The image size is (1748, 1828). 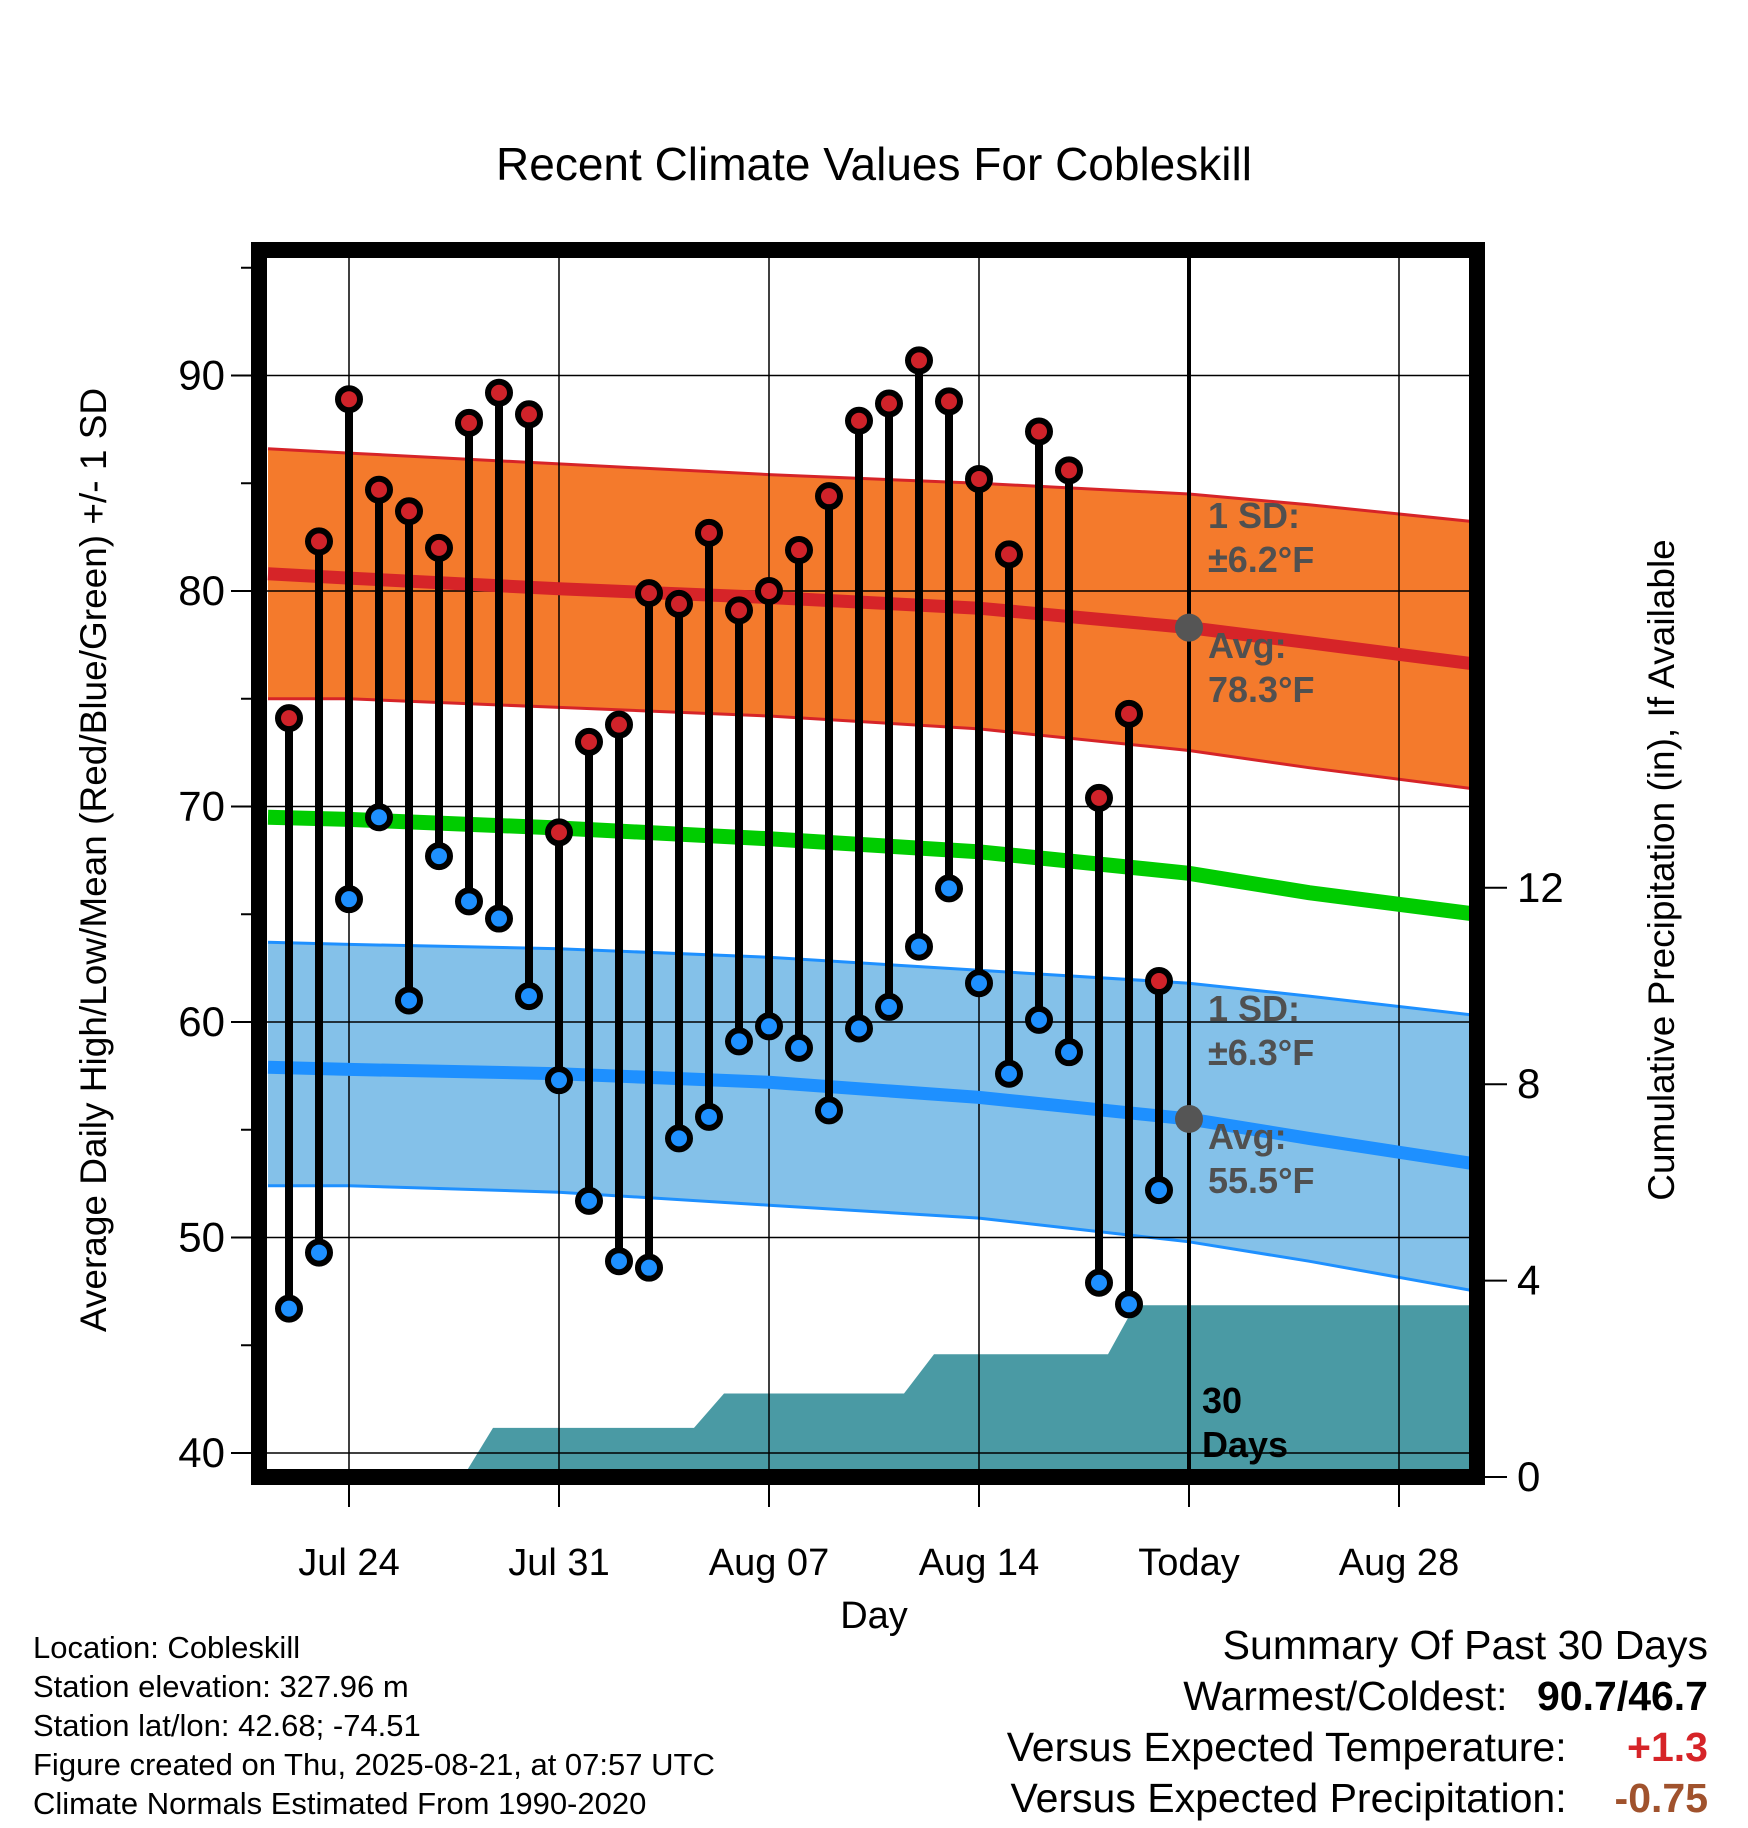 I want to click on precip-label: Versus Expected Precipitation:, so click(x=1288, y=1798).